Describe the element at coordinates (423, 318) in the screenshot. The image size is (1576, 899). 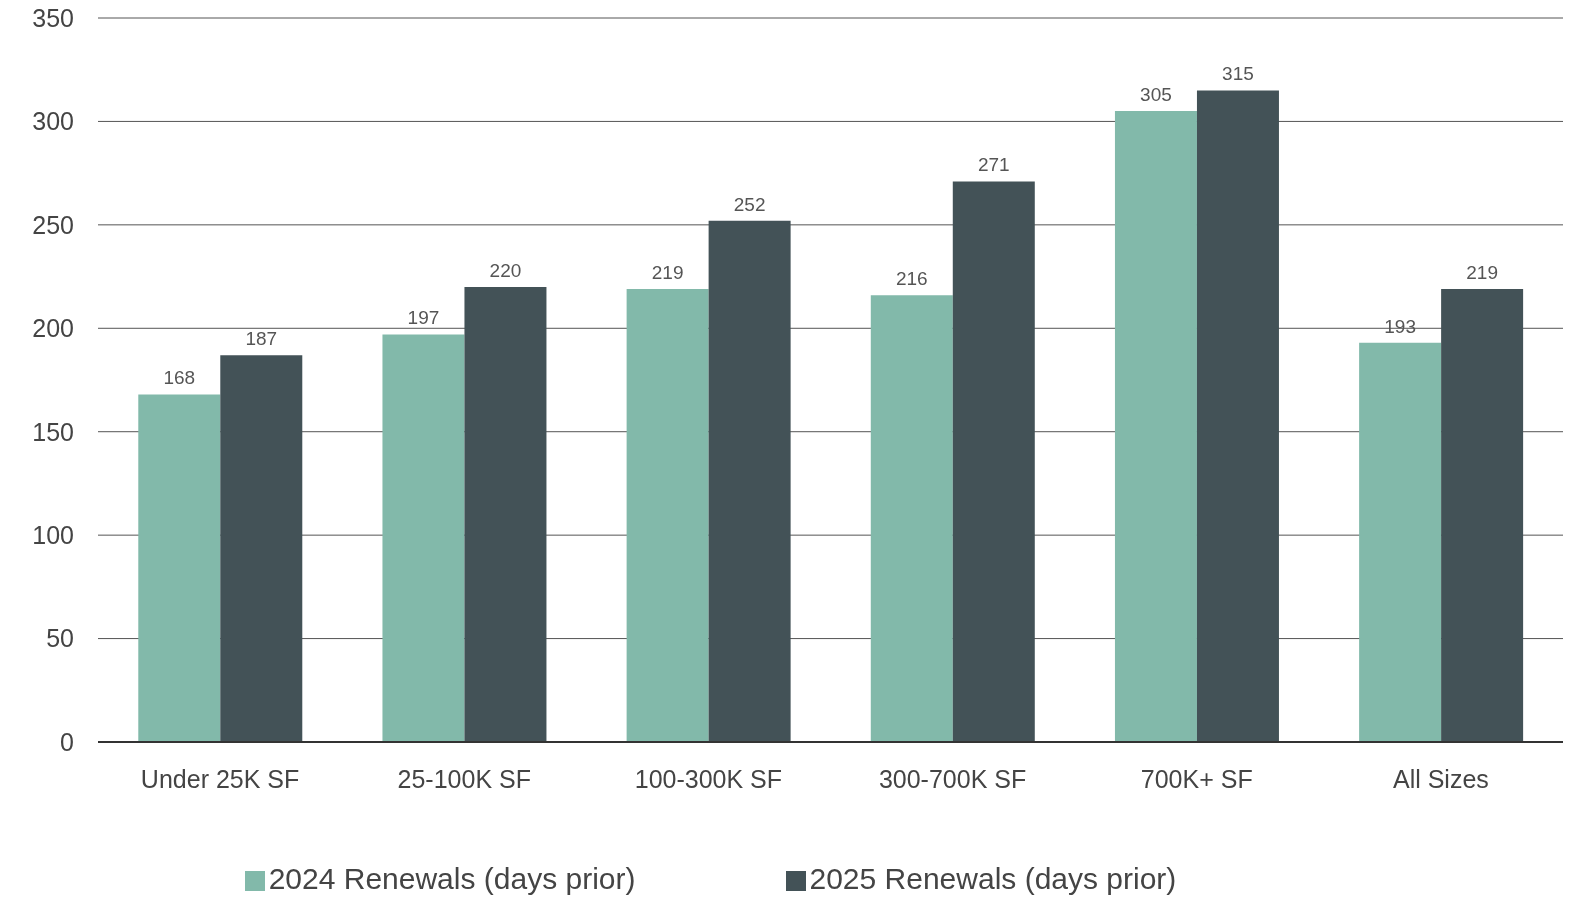
I see `data-label: 197` at that location.